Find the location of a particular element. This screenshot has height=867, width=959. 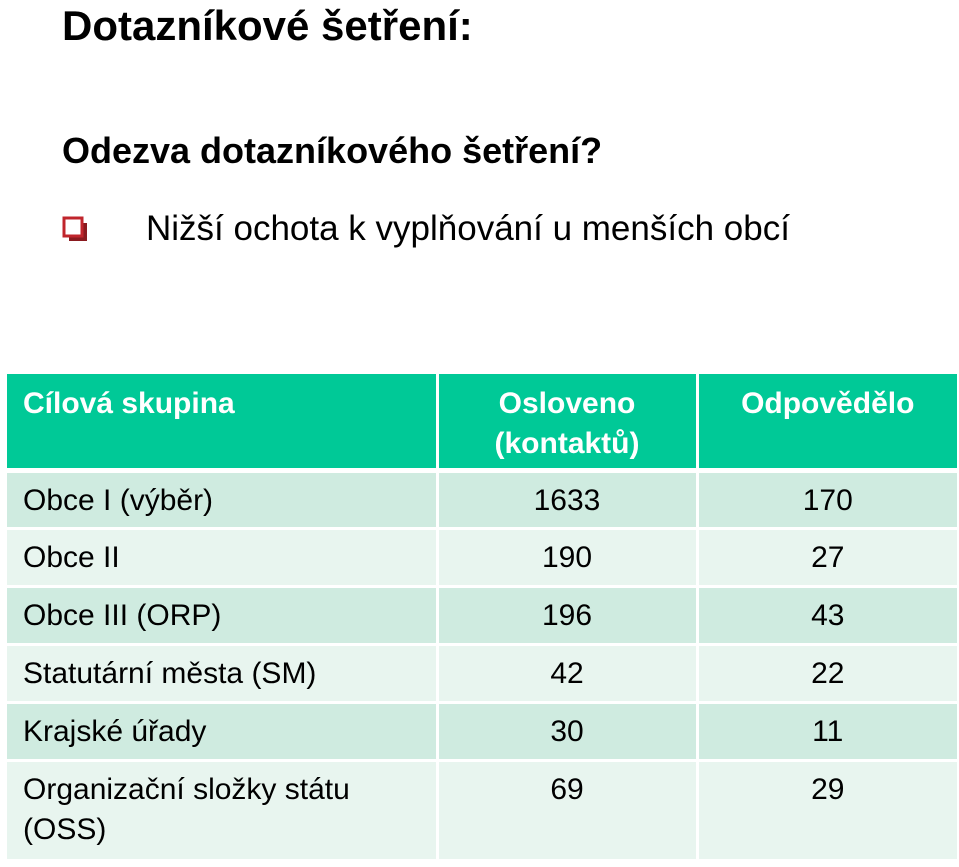

table-row: Obce II 190 27 is located at coordinates (482, 558).